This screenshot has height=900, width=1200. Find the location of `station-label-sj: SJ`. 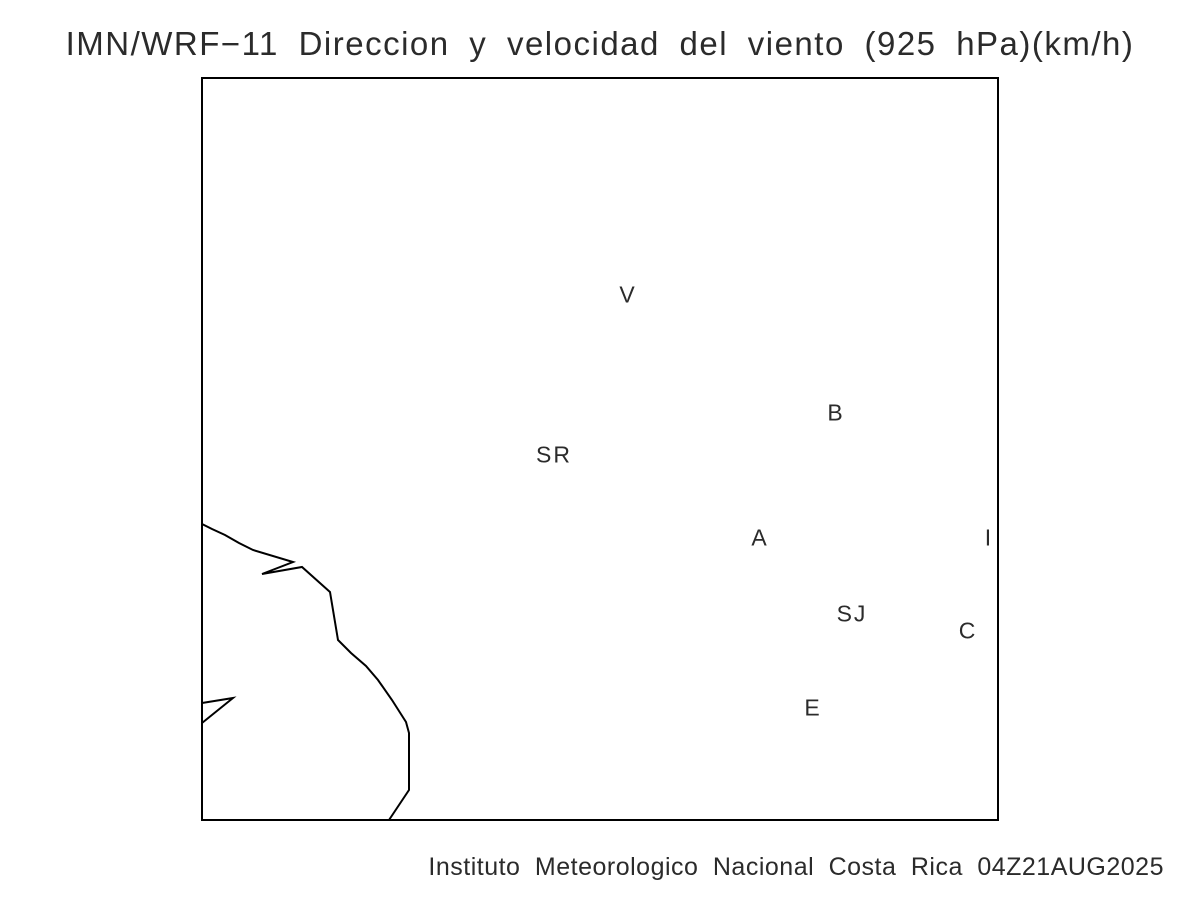

station-label-sj: SJ is located at coordinates (852, 613).